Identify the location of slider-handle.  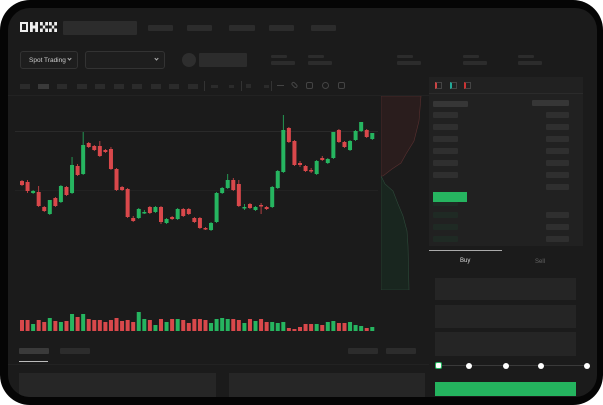
(438, 365).